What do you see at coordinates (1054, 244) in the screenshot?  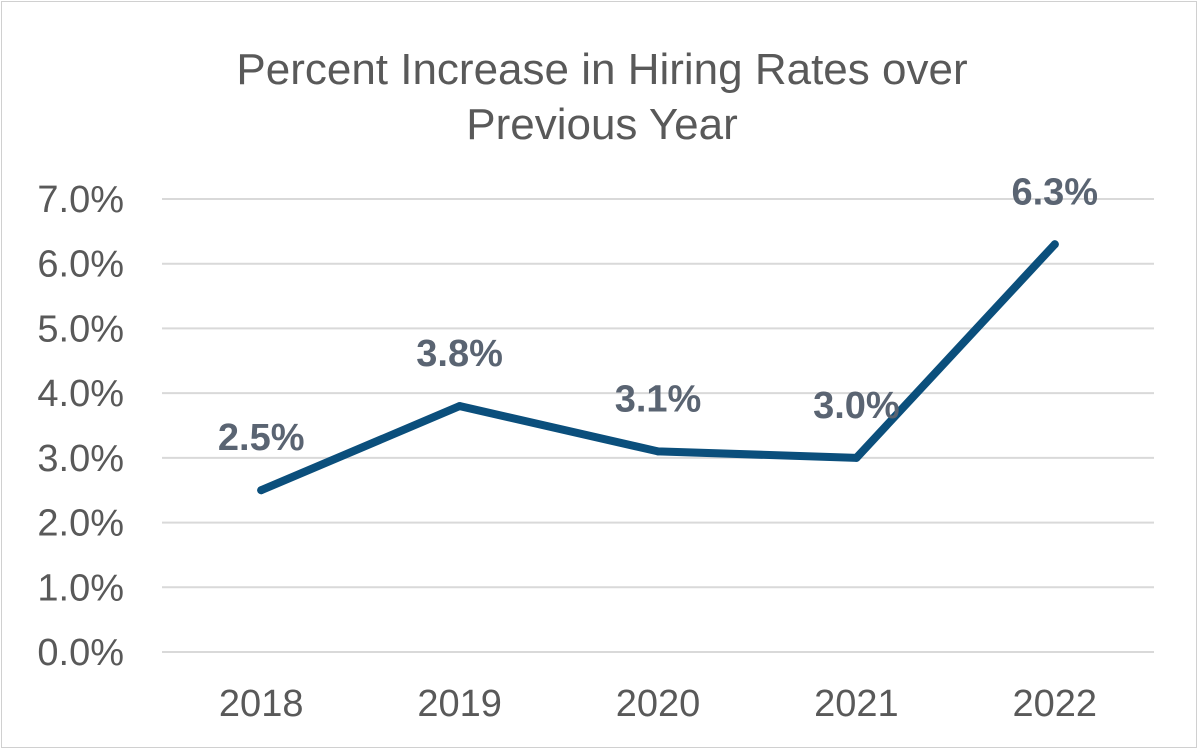 I see `data-point-2022` at bounding box center [1054, 244].